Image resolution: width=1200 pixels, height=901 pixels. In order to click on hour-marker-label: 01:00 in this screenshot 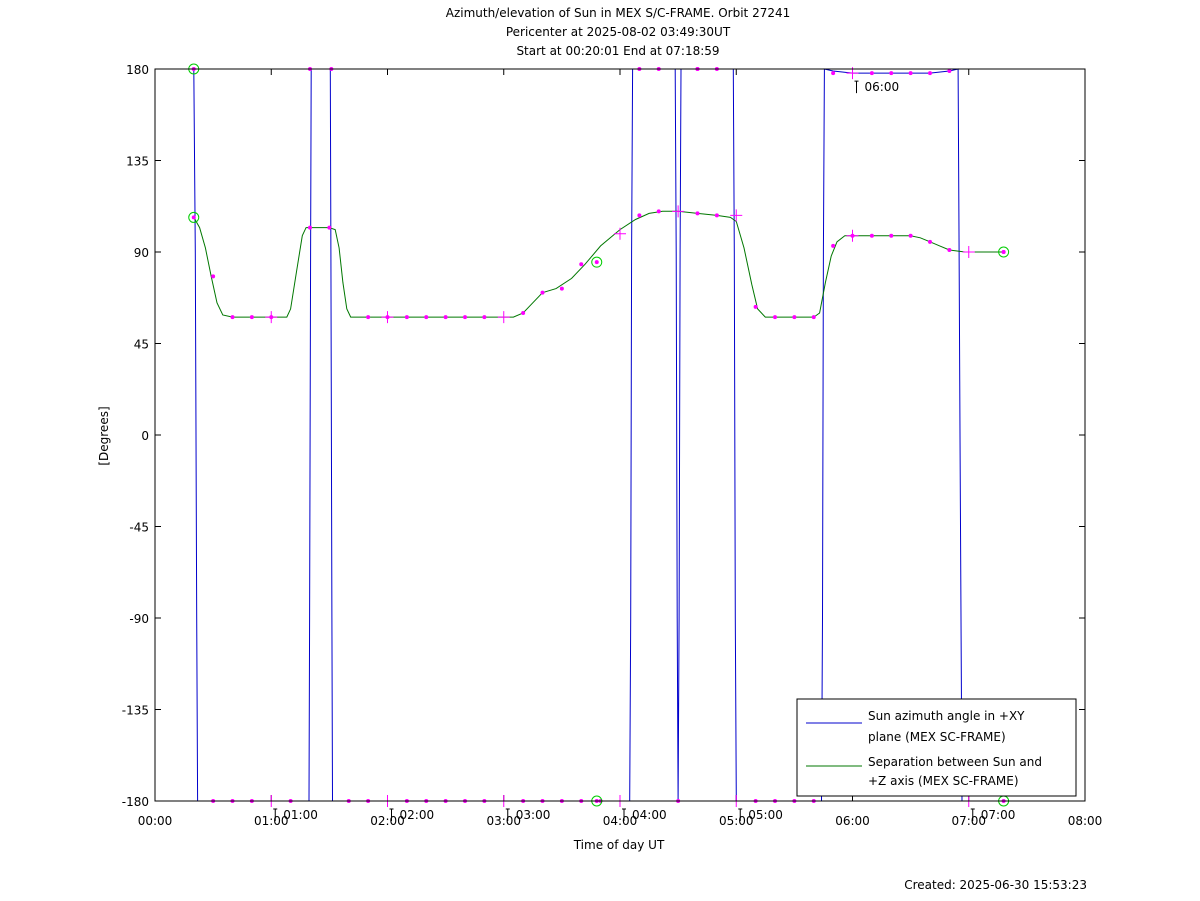, I will do `click(300, 815)`.